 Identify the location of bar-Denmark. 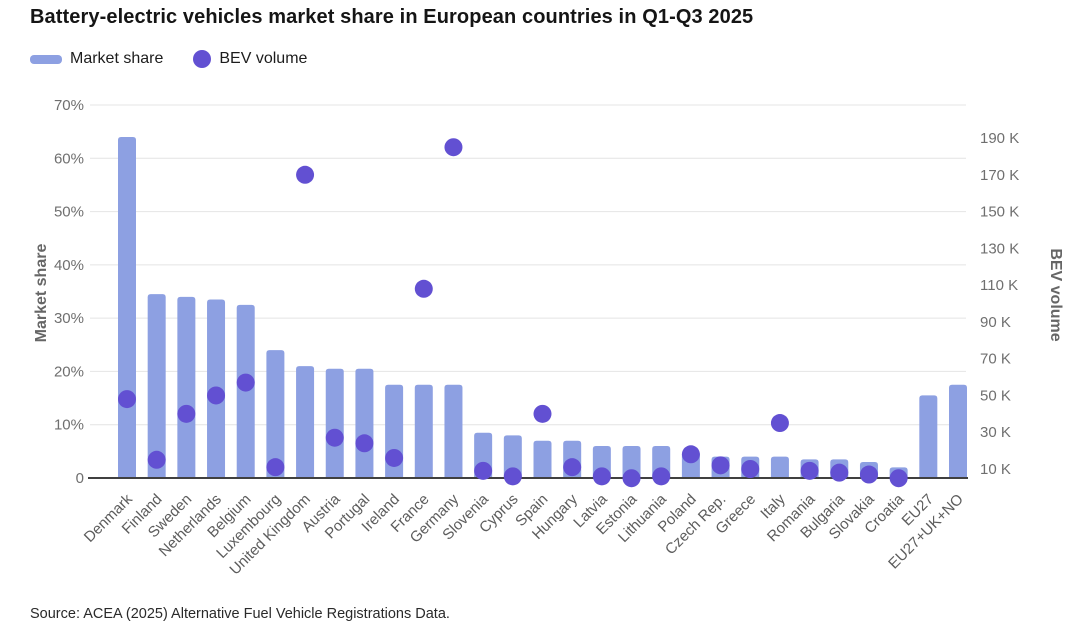
(127, 307).